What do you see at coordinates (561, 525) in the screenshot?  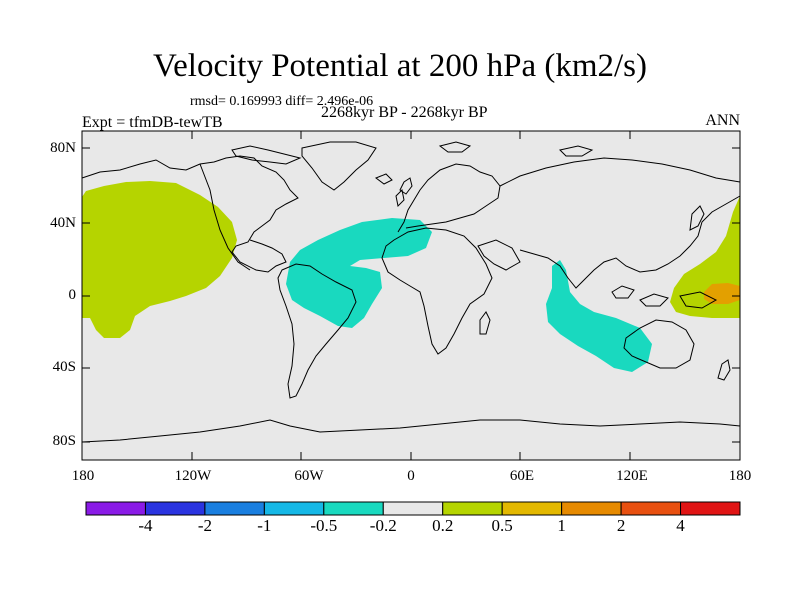 I see `colorbar-label-7: 1` at bounding box center [561, 525].